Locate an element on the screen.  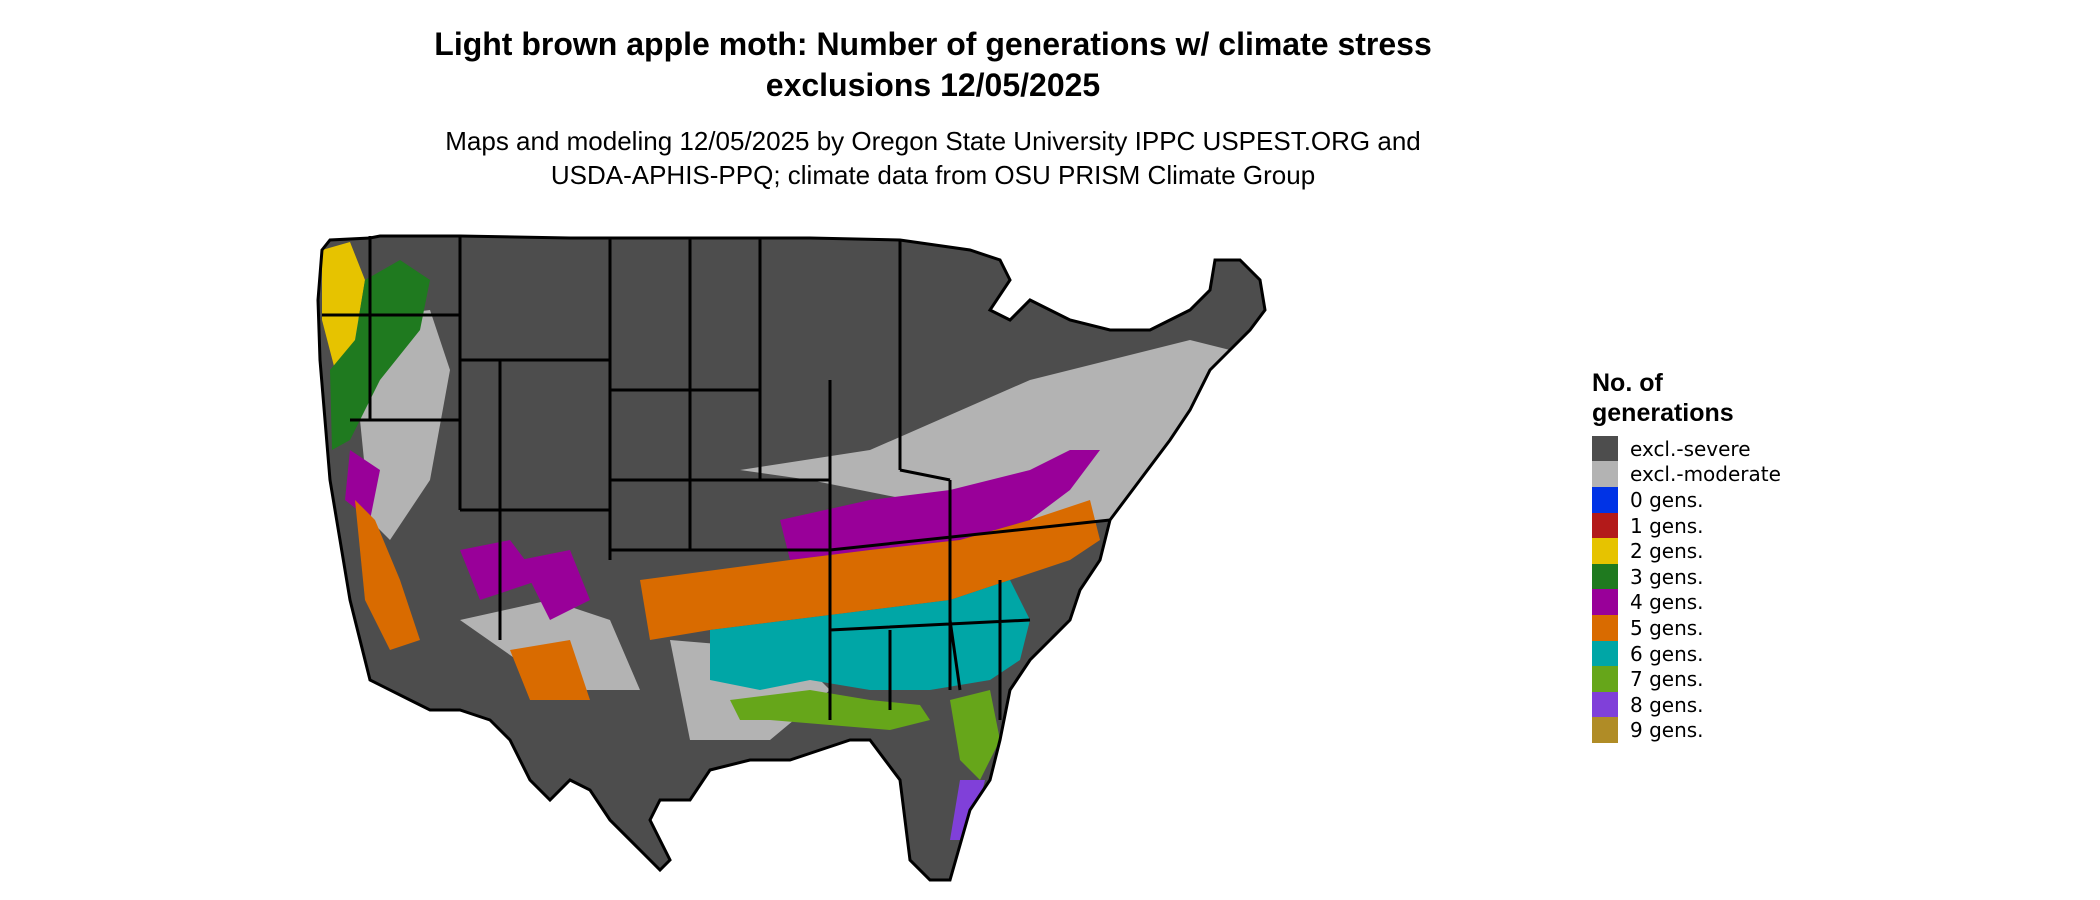
seven-gens-coastal-zone is located at coordinates (865, 735).